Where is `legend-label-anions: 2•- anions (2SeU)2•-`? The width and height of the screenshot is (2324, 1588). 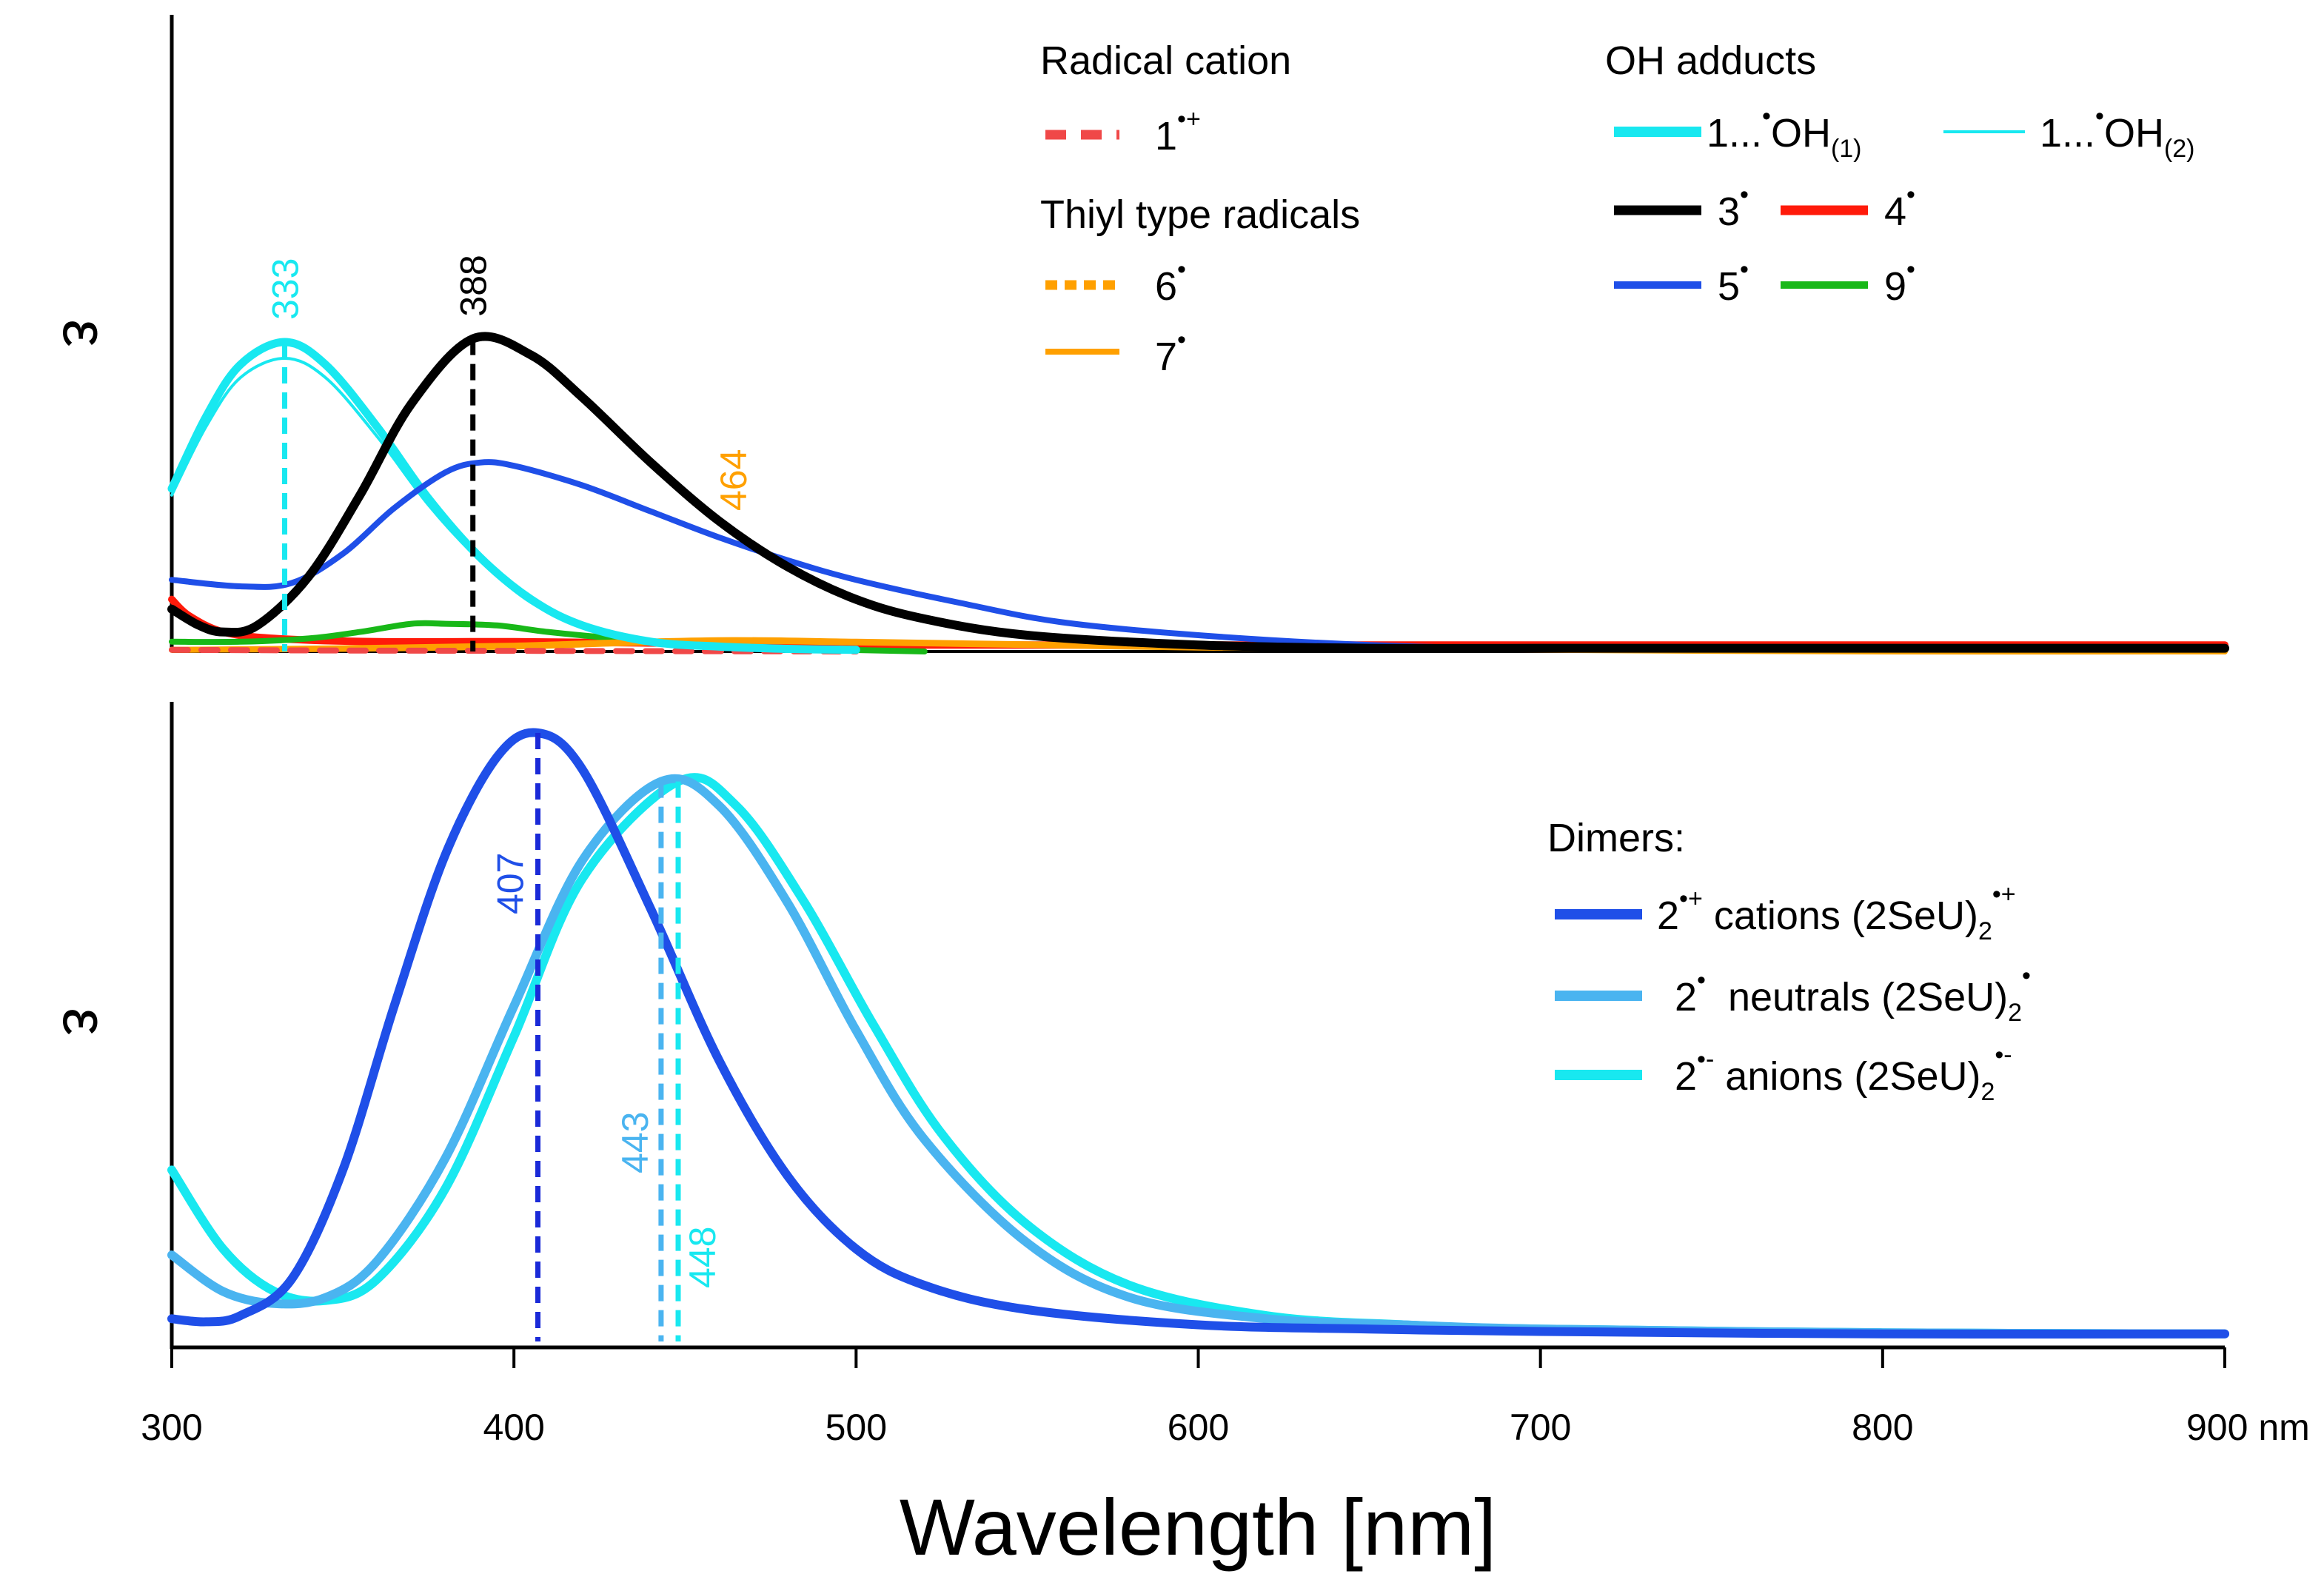 legend-label-anions: 2•- anions (2SeU)2•- is located at coordinates (1844, 1073).